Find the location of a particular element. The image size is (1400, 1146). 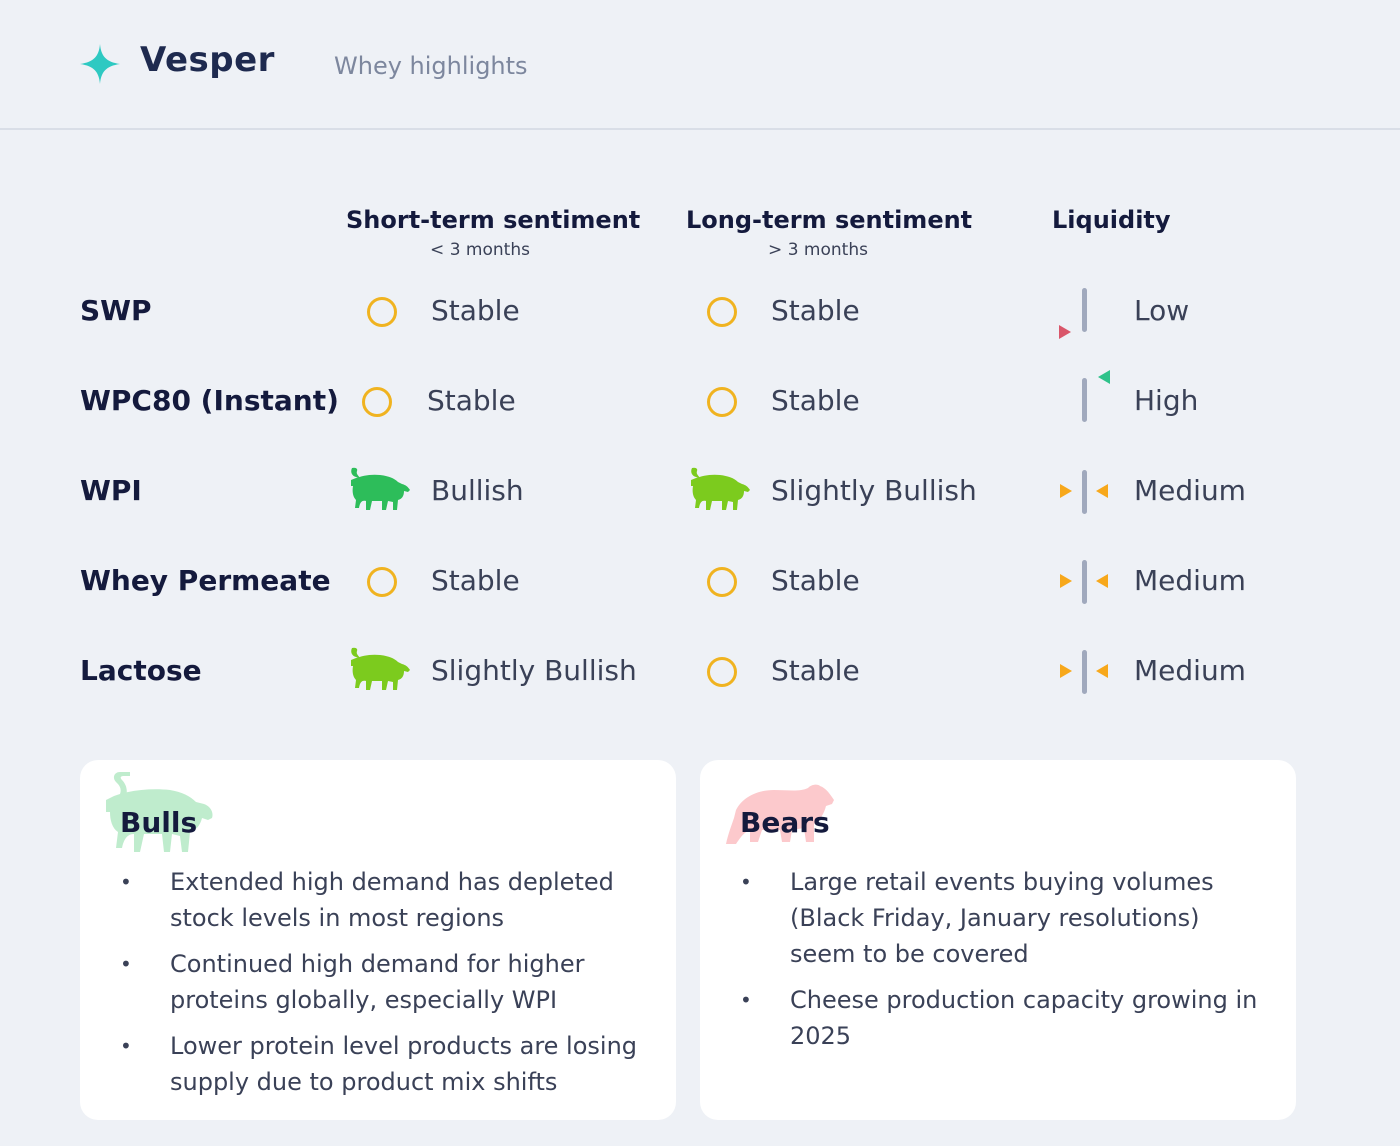

liquidity-high-icon is located at coordinates (1096, 396).